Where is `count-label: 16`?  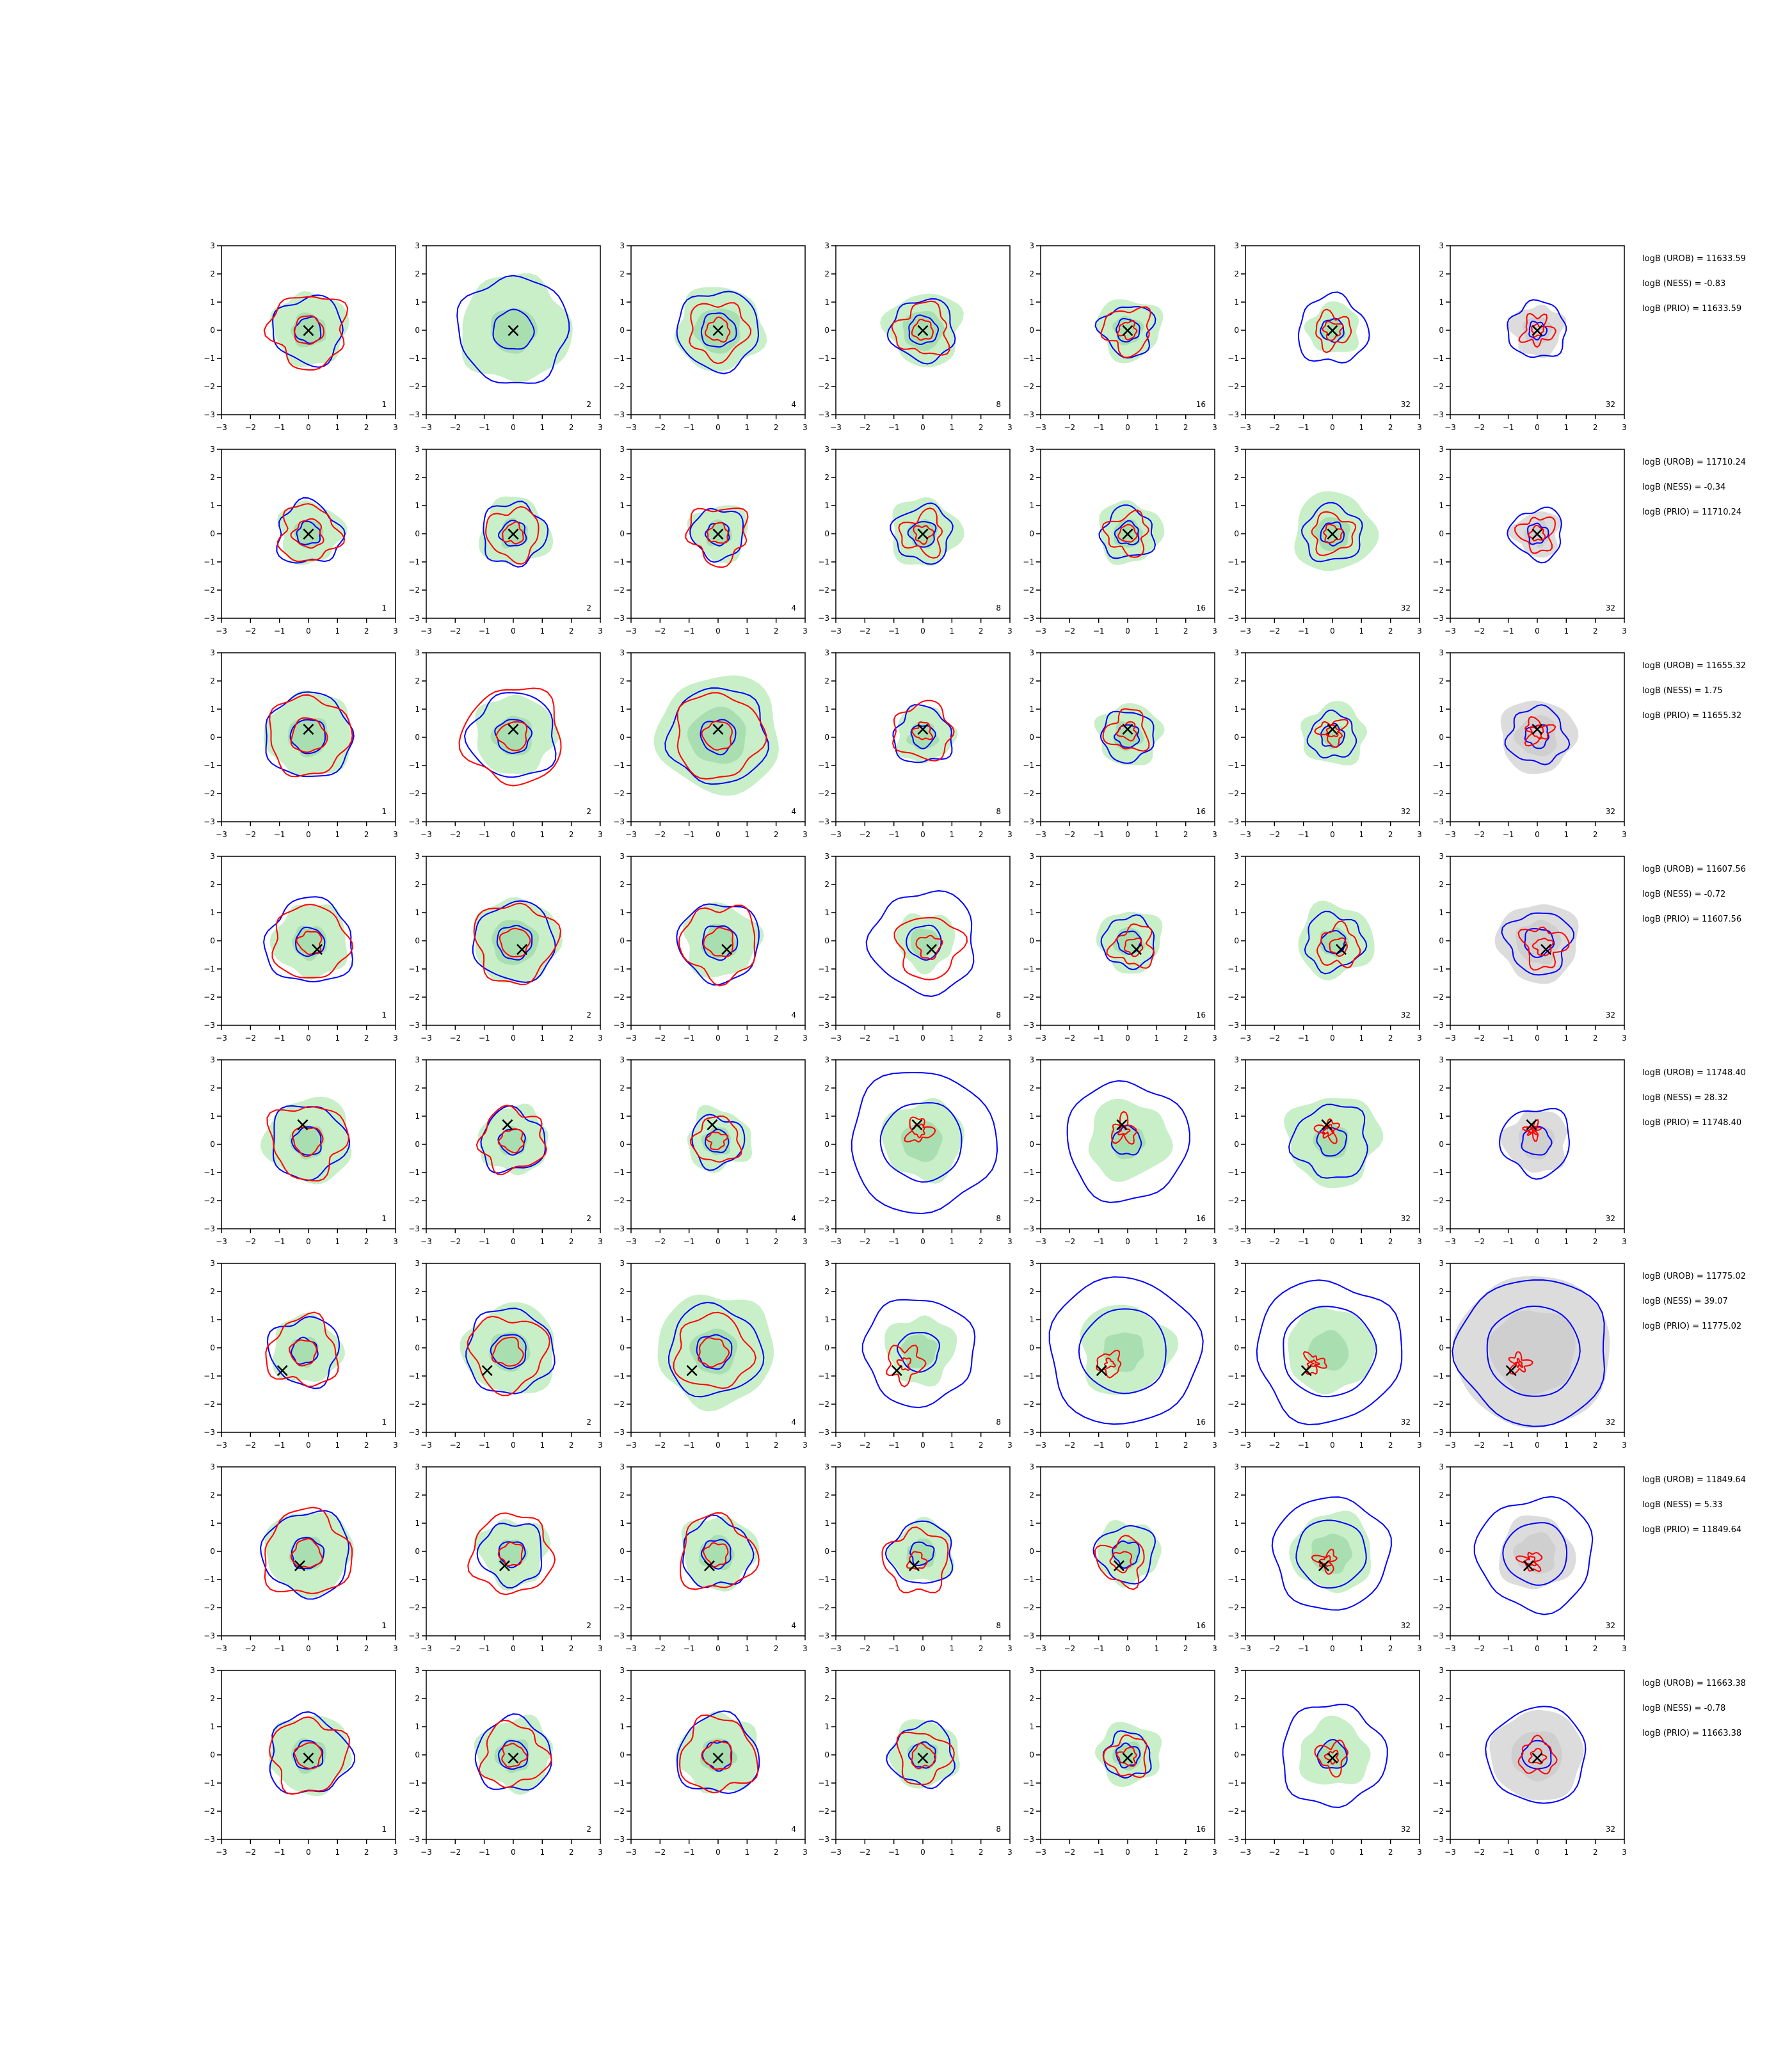 count-label: 16 is located at coordinates (1201, 811).